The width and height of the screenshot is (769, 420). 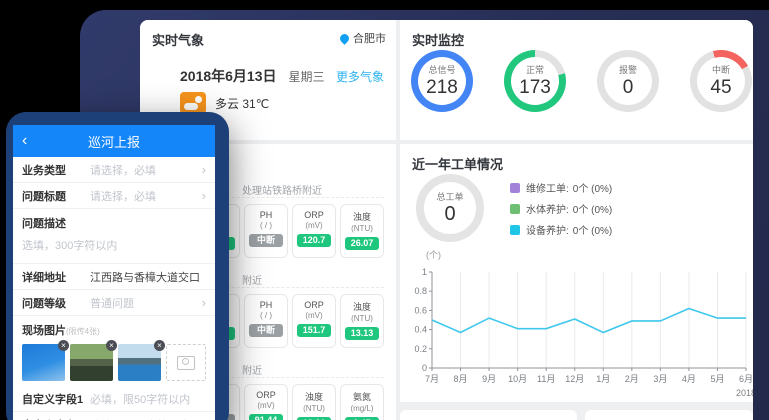 I want to click on more-weather-link: 更多气象, so click(x=359, y=77).